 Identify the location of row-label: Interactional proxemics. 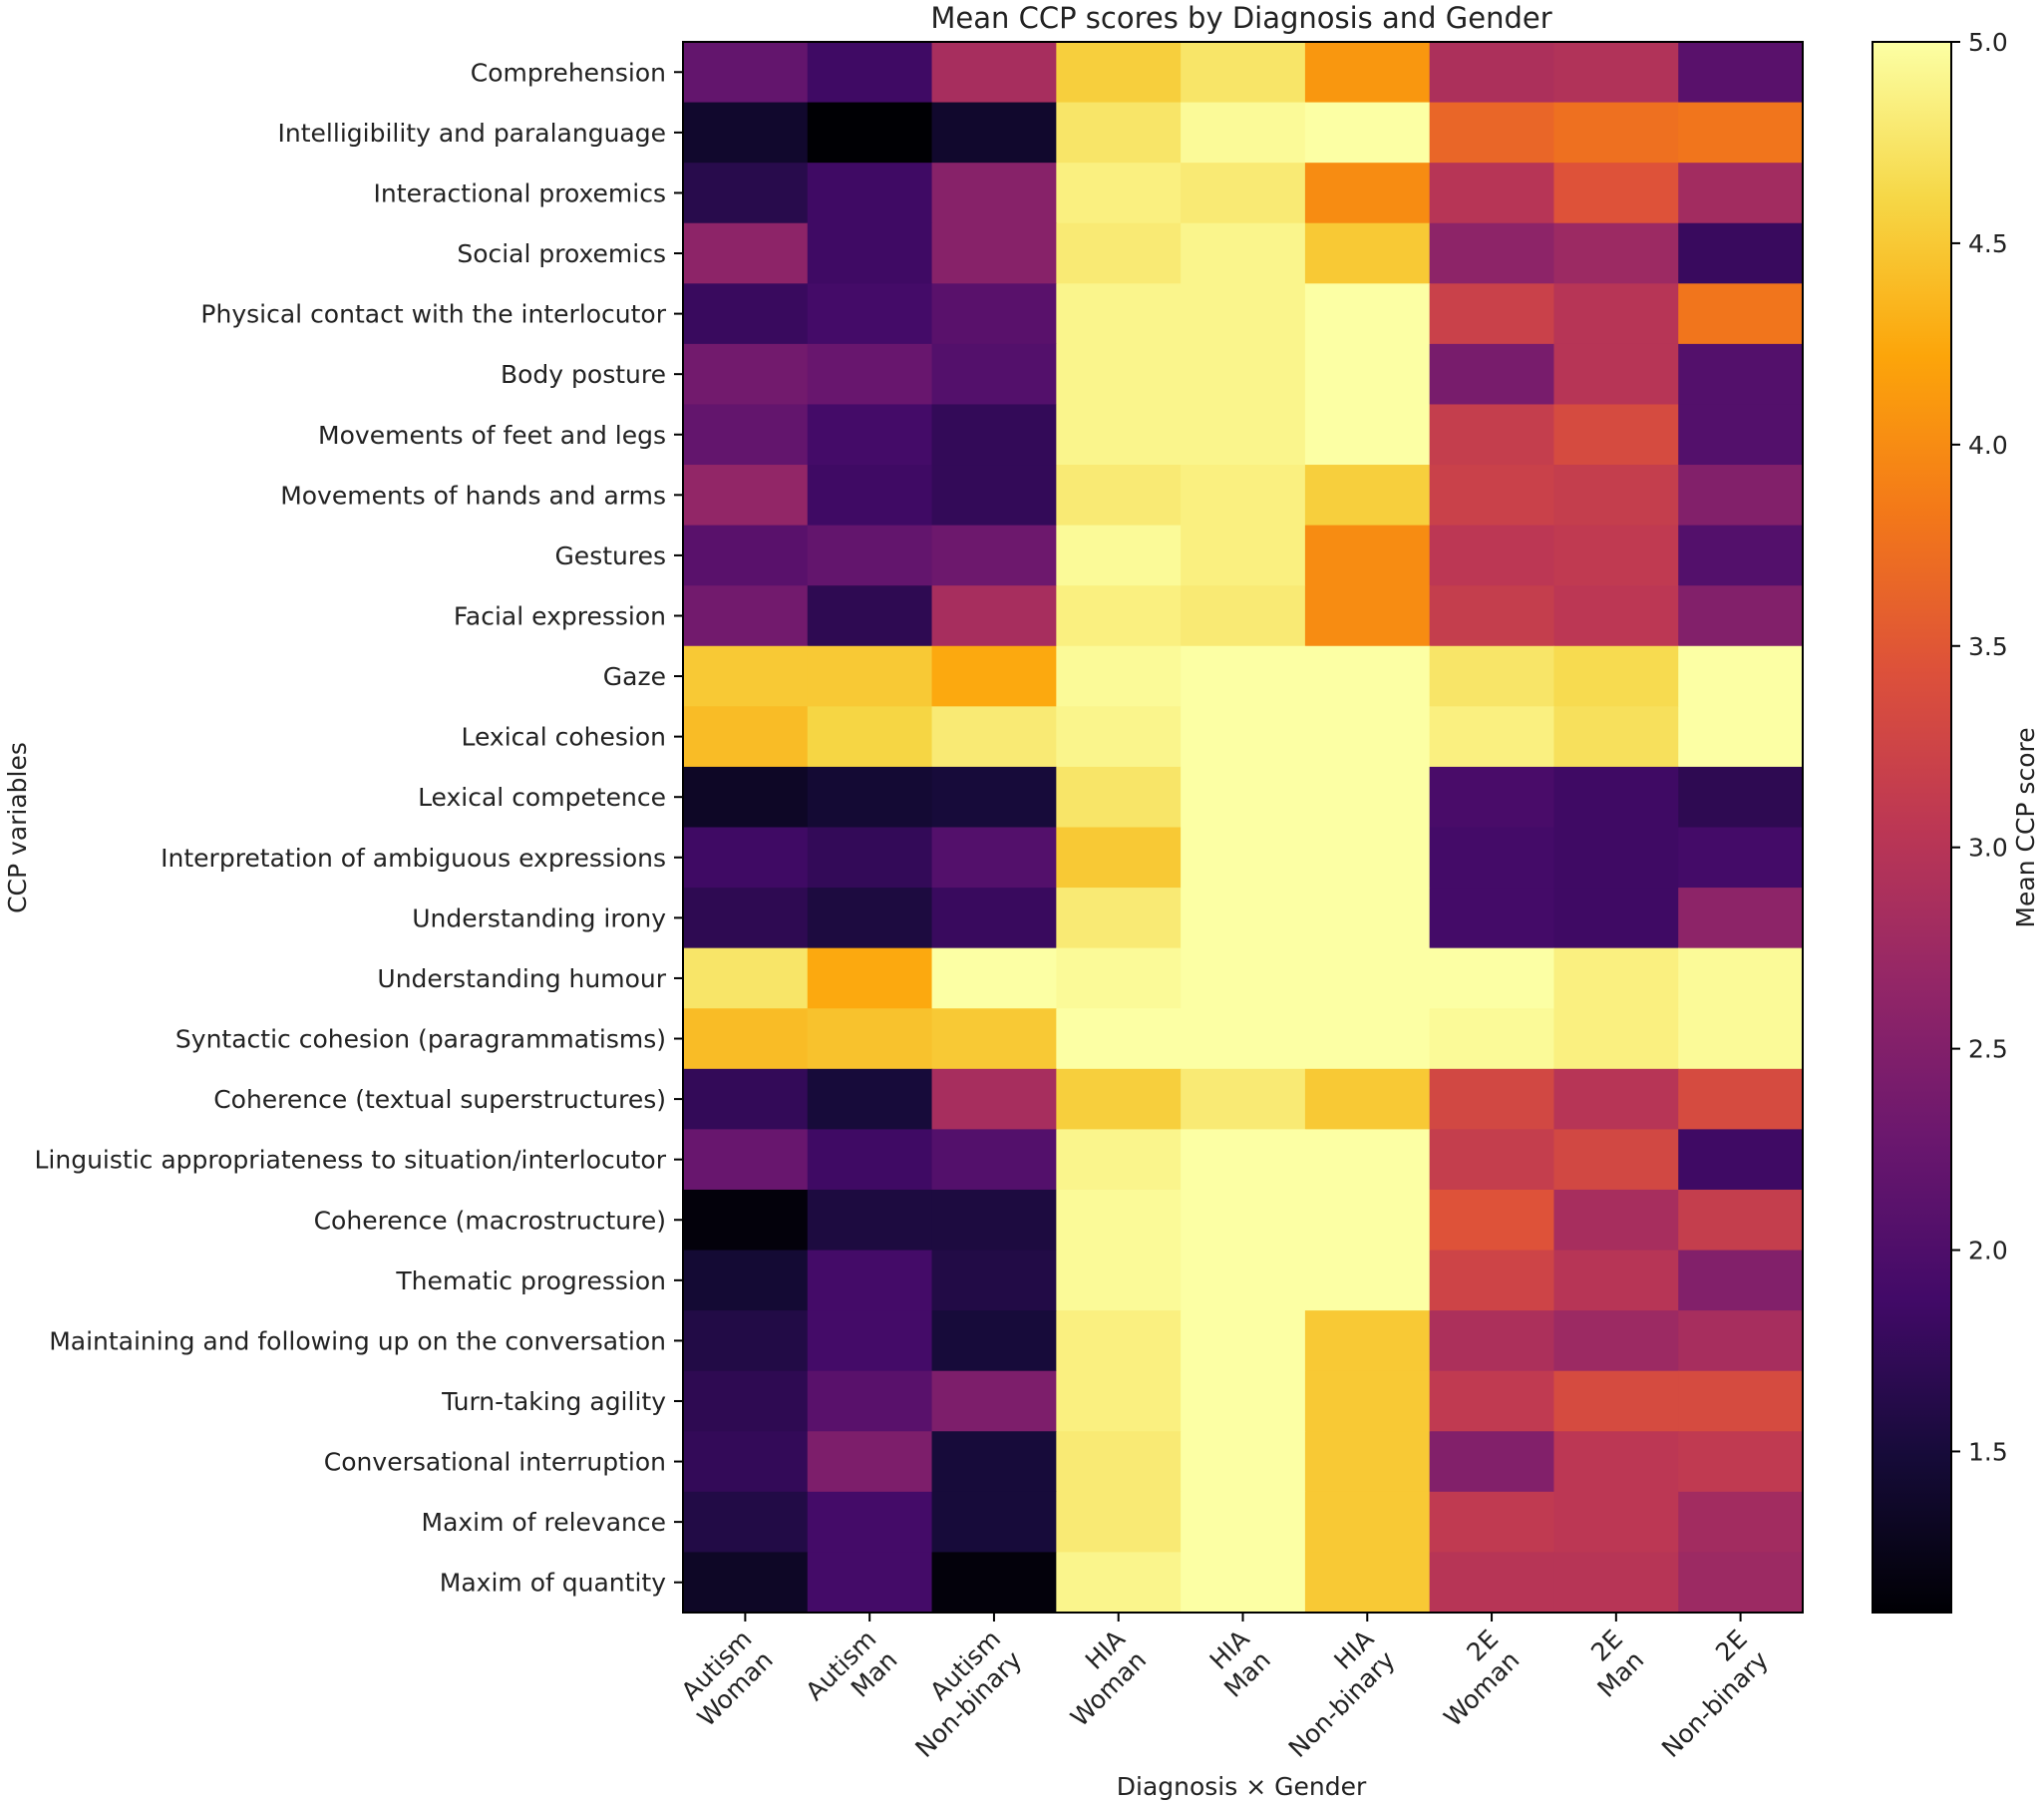
(520, 193).